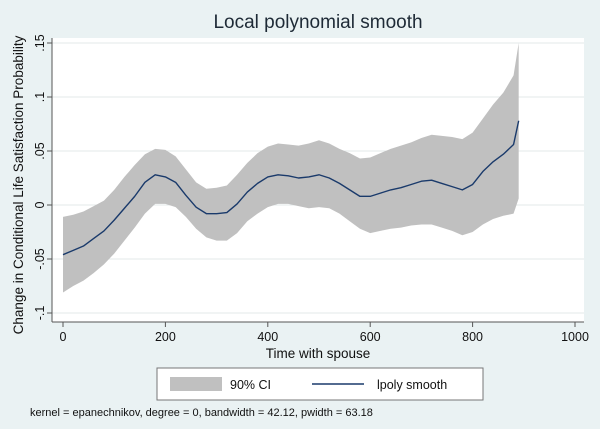 The width and height of the screenshot is (600, 429). I want to click on y-tick-label: .15, so click(40, 42).